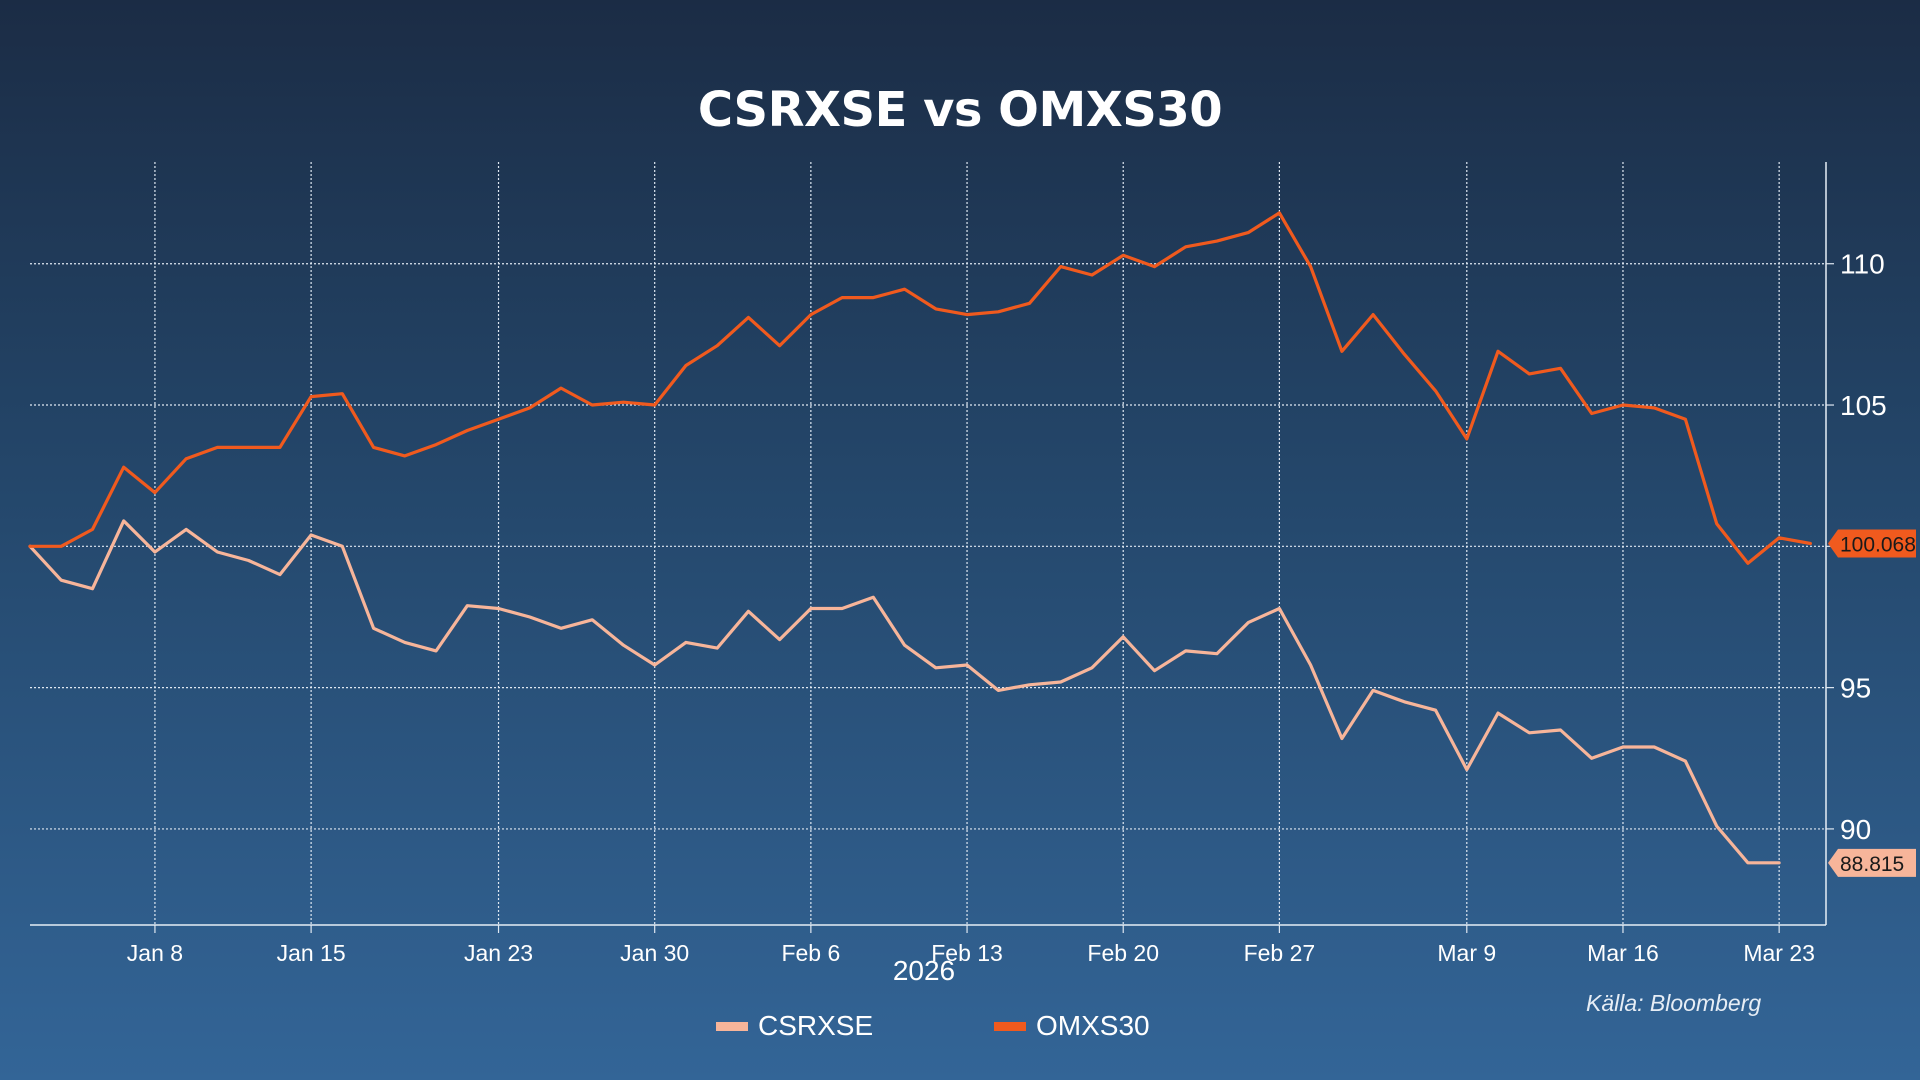 The width and height of the screenshot is (1920, 1080). I want to click on chart-title: CSRXSE vs OMXS30, so click(960, 110).